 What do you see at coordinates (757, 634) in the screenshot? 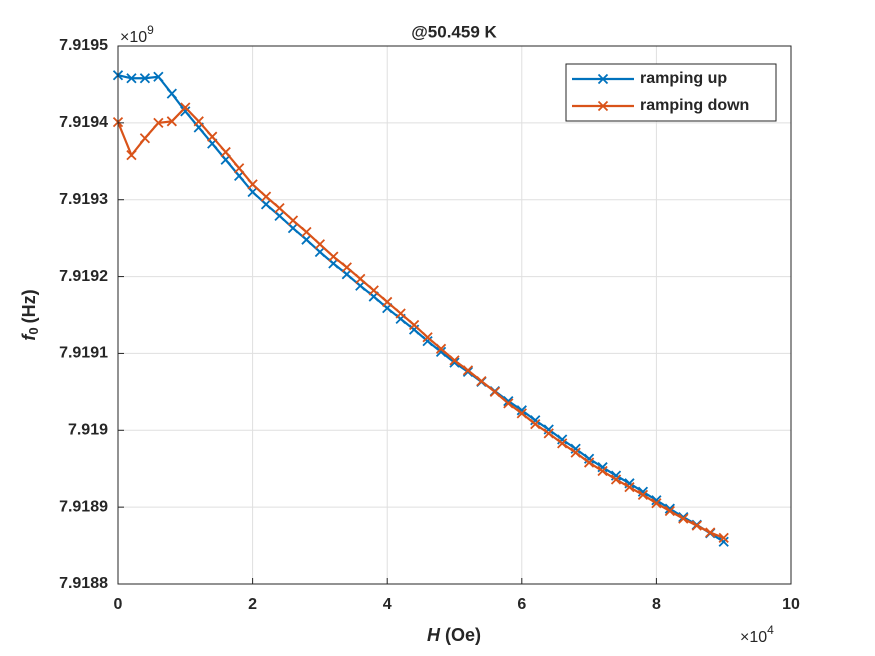
I see `x-multiplier: ×10⁴` at bounding box center [757, 634].